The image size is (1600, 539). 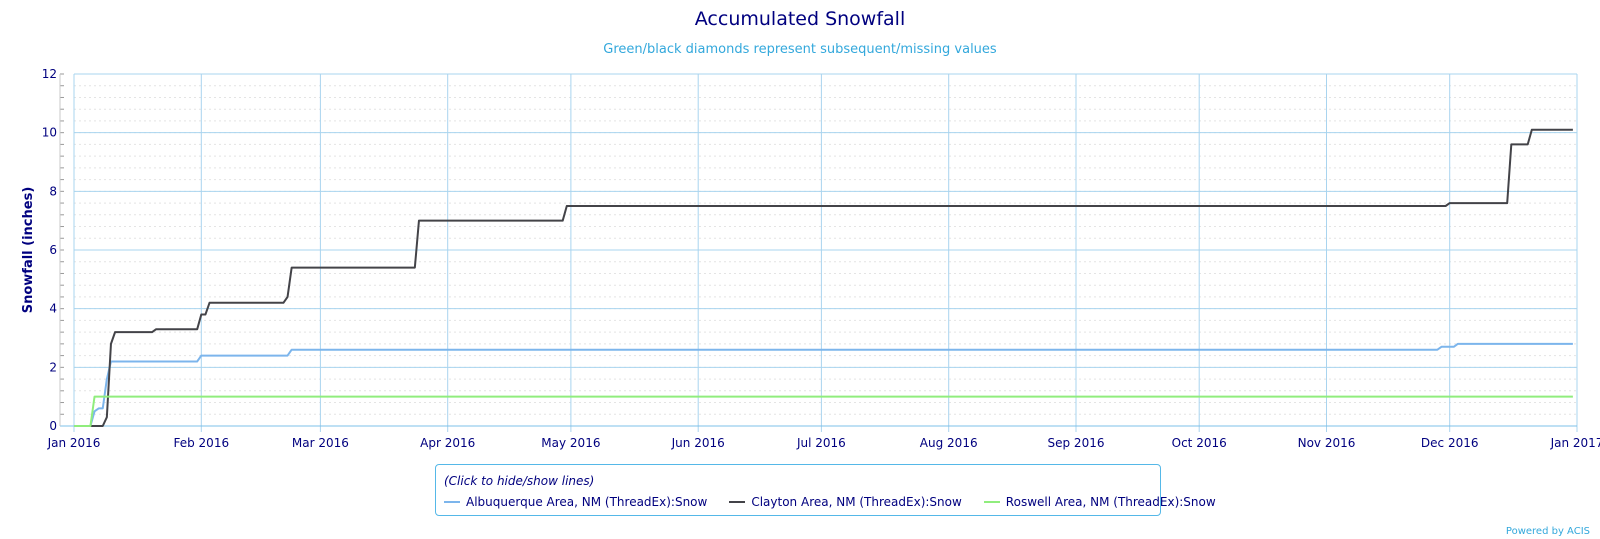 I want to click on x-tick-label: Sep 2016, so click(x=1076, y=443).